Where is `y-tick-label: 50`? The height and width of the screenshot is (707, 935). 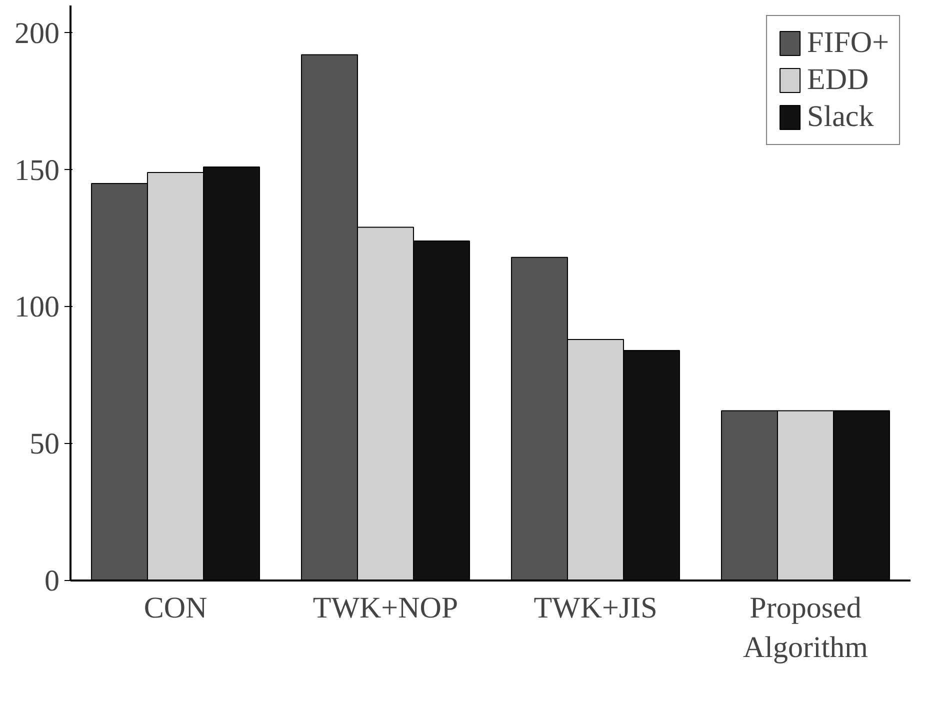 y-tick-label: 50 is located at coordinates (45, 444).